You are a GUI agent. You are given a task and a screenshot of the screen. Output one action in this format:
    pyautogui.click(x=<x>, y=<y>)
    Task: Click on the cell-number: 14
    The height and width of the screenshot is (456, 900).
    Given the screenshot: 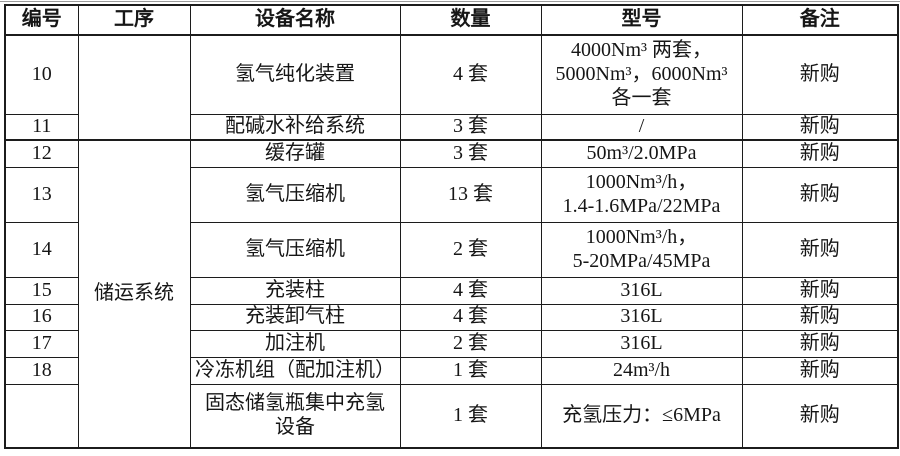 What is the action you would take?
    pyautogui.click(x=41, y=249)
    